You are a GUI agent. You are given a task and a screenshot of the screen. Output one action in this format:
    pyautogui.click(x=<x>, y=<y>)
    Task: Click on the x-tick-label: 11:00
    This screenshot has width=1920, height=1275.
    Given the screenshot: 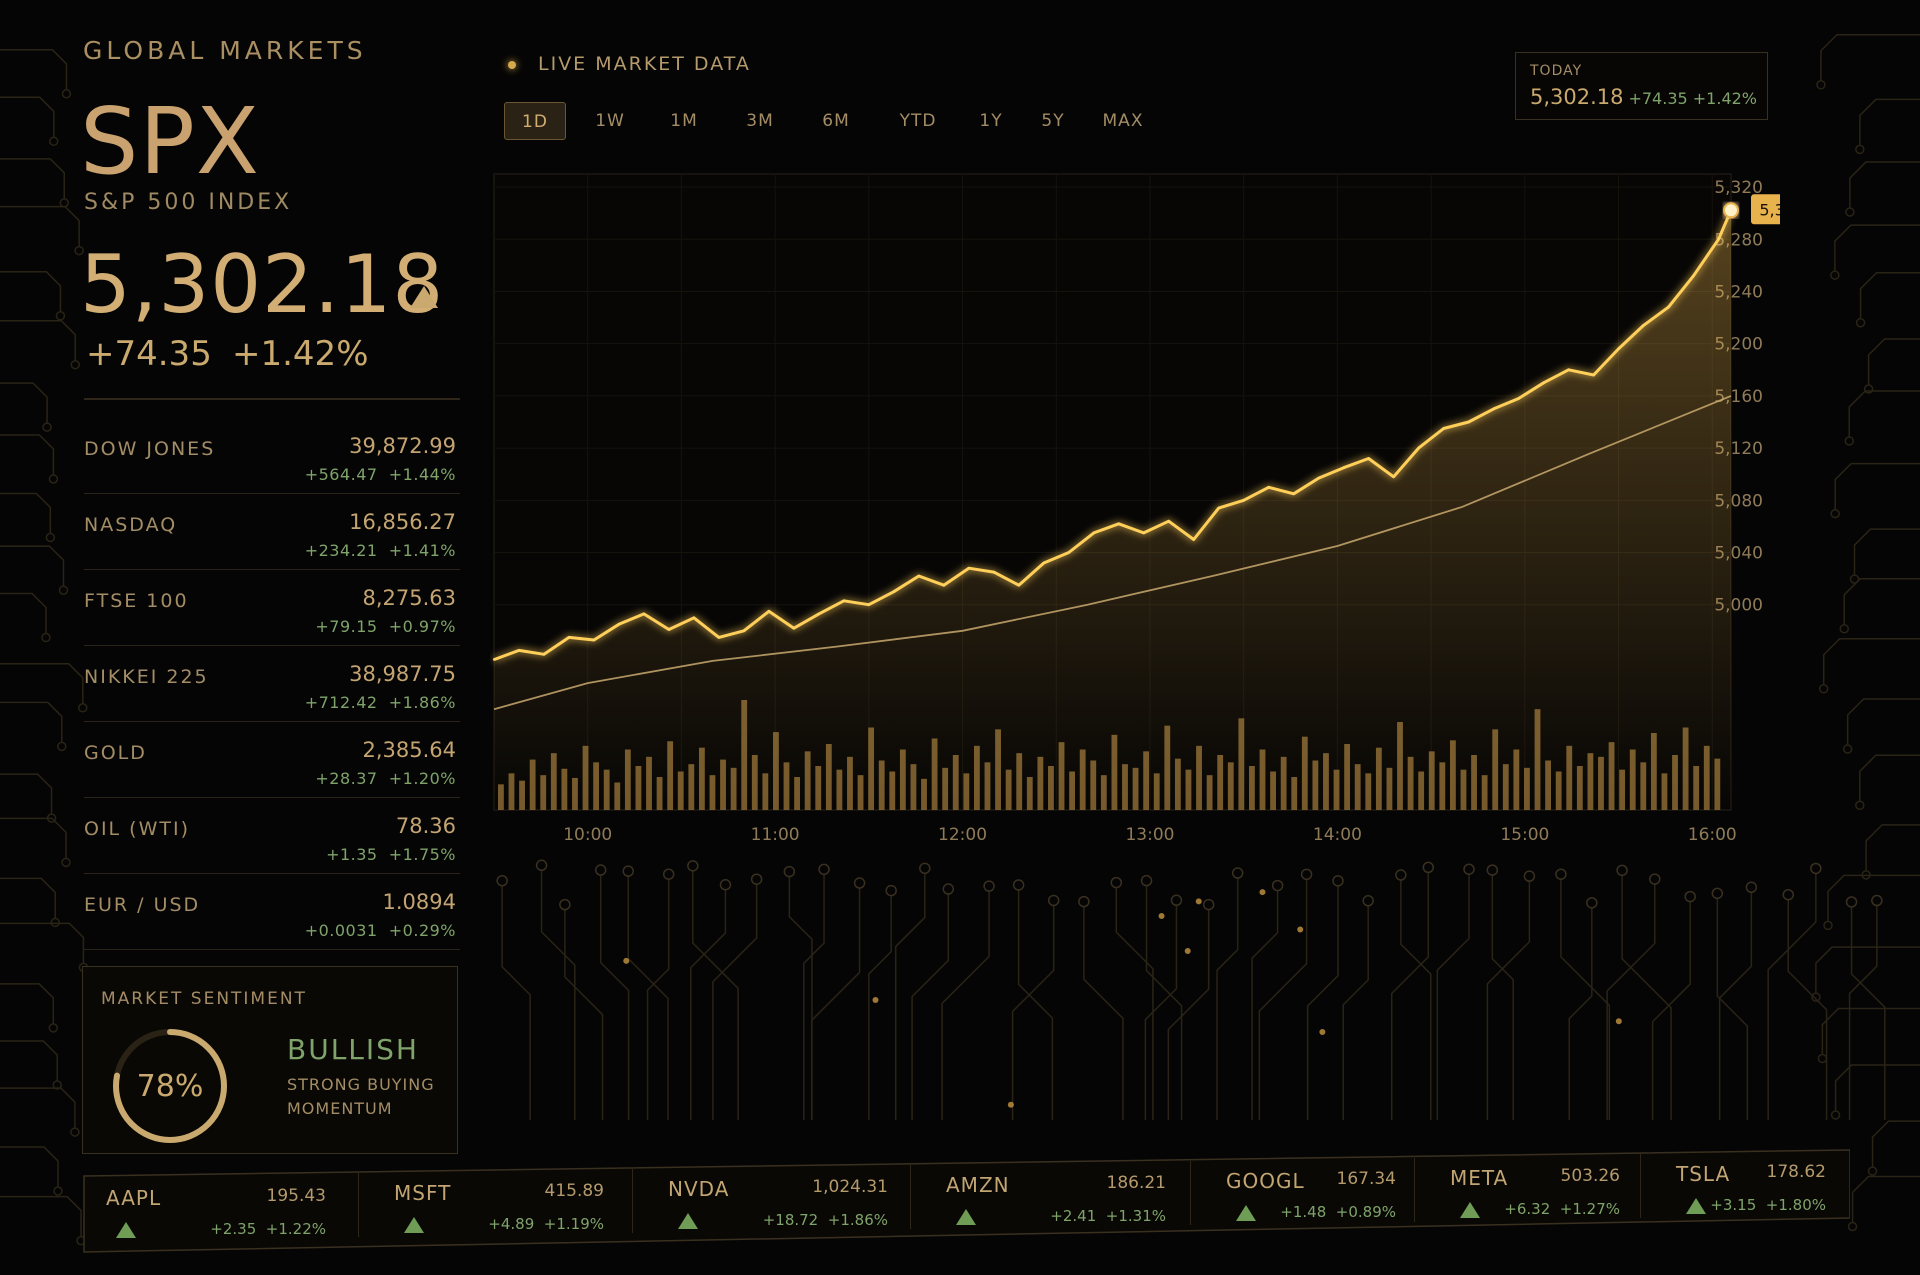 What is the action you would take?
    pyautogui.click(x=775, y=835)
    